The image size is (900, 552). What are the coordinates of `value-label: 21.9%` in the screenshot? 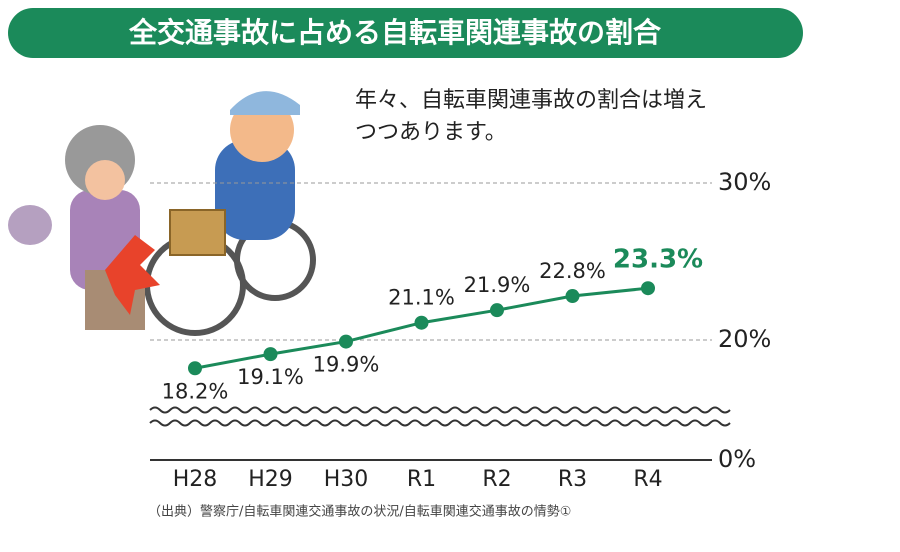 It's located at (497, 285).